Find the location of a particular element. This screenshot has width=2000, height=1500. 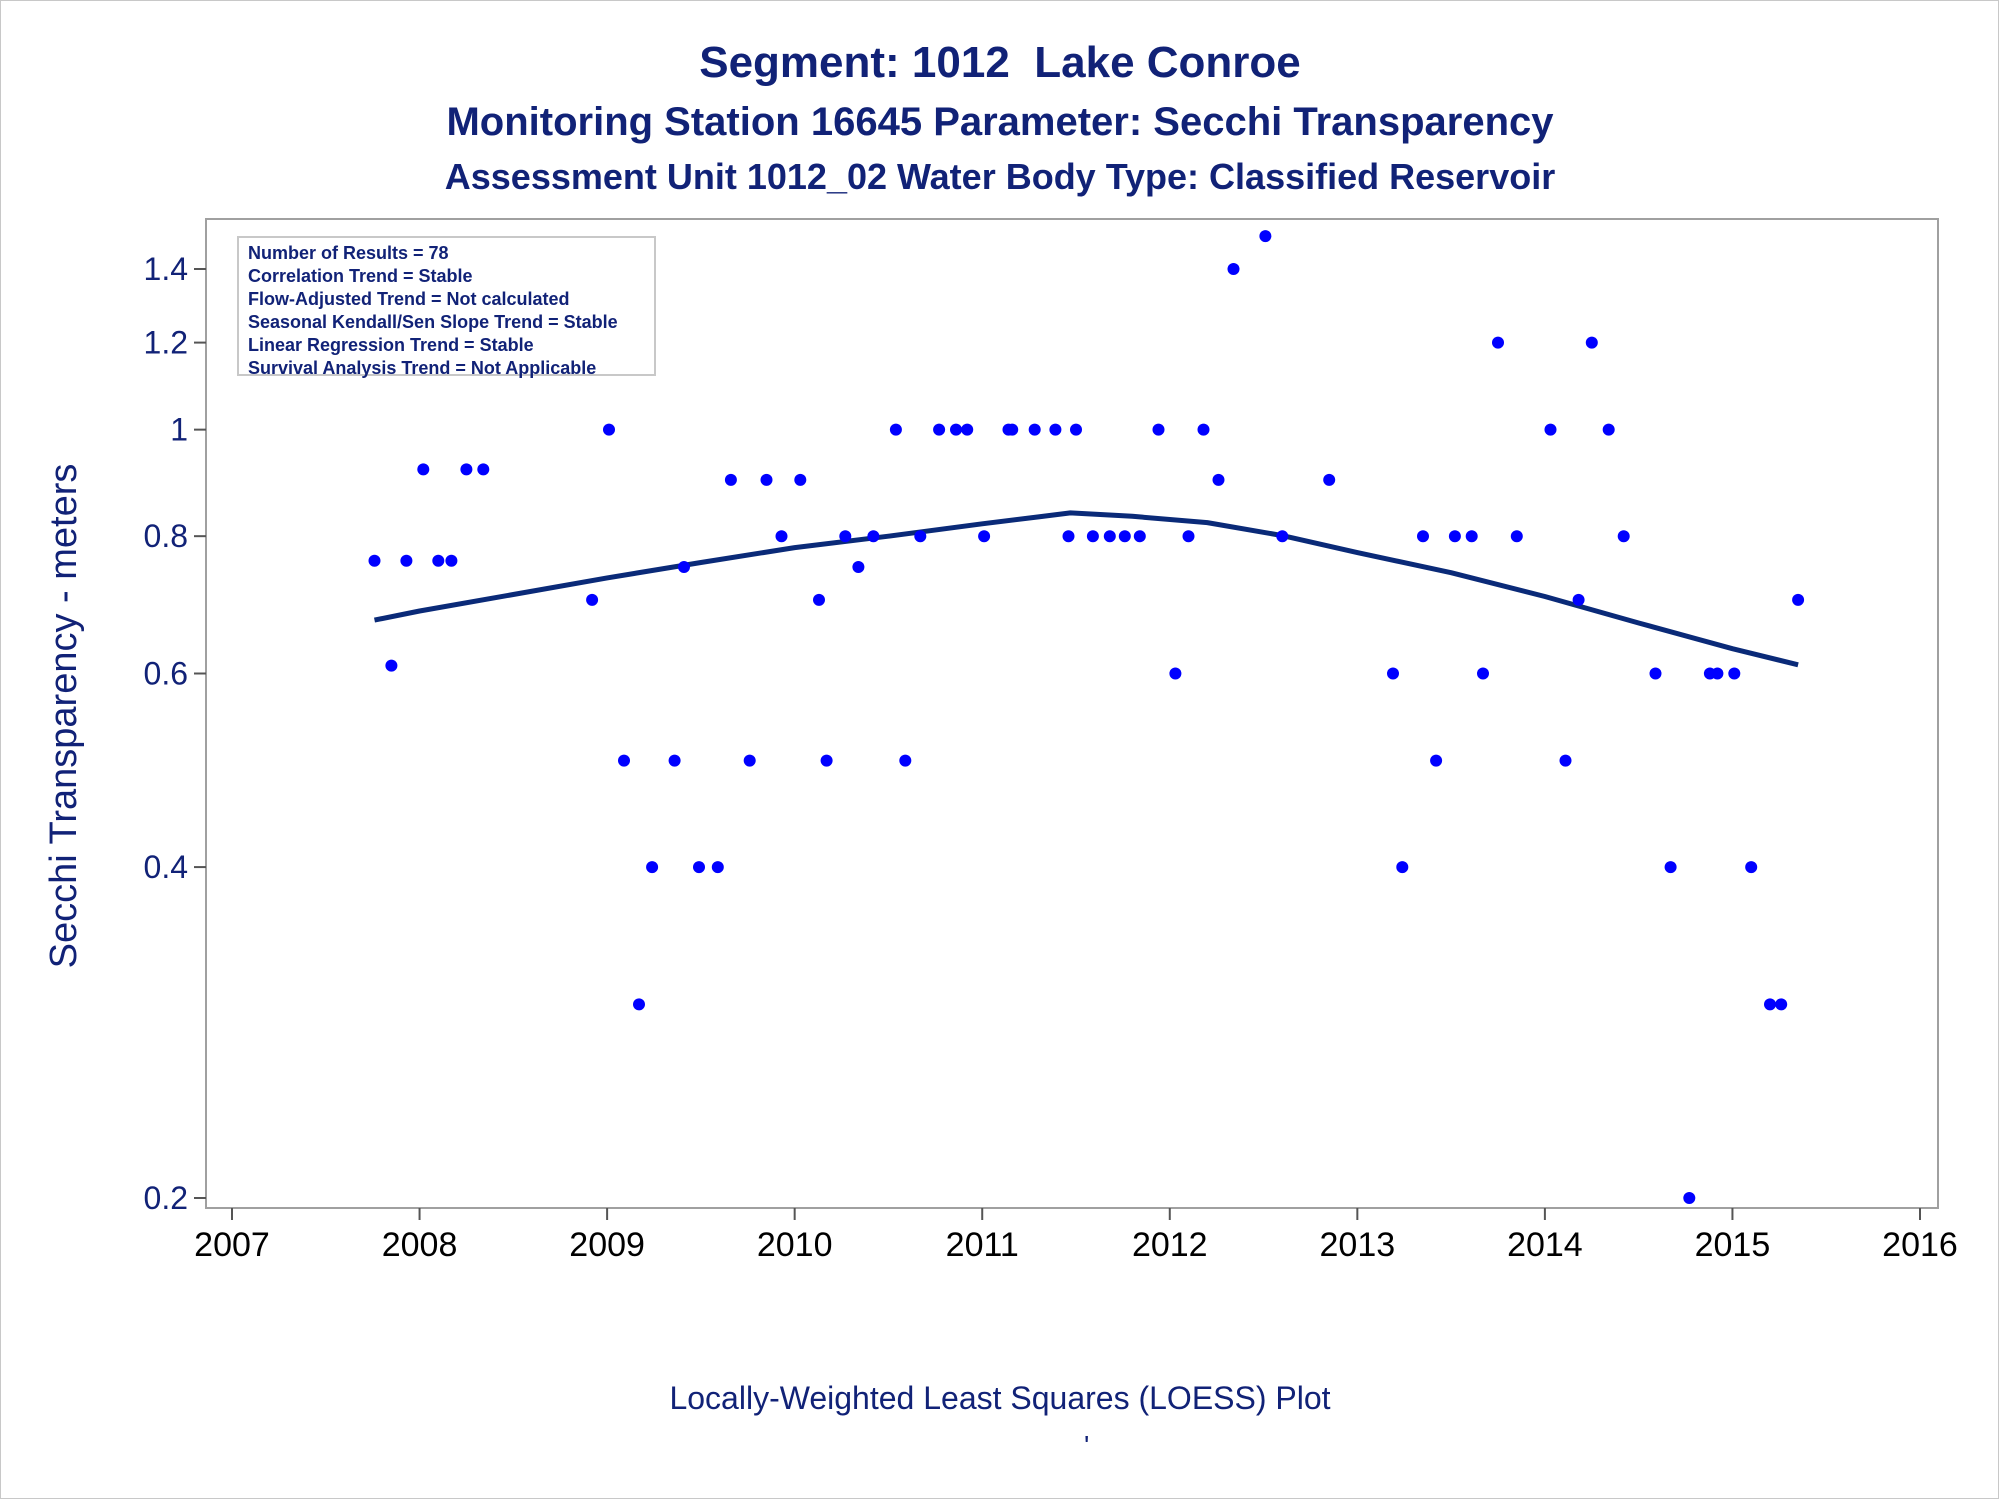

y-tick-label: 0.8 is located at coordinates (166, 536).